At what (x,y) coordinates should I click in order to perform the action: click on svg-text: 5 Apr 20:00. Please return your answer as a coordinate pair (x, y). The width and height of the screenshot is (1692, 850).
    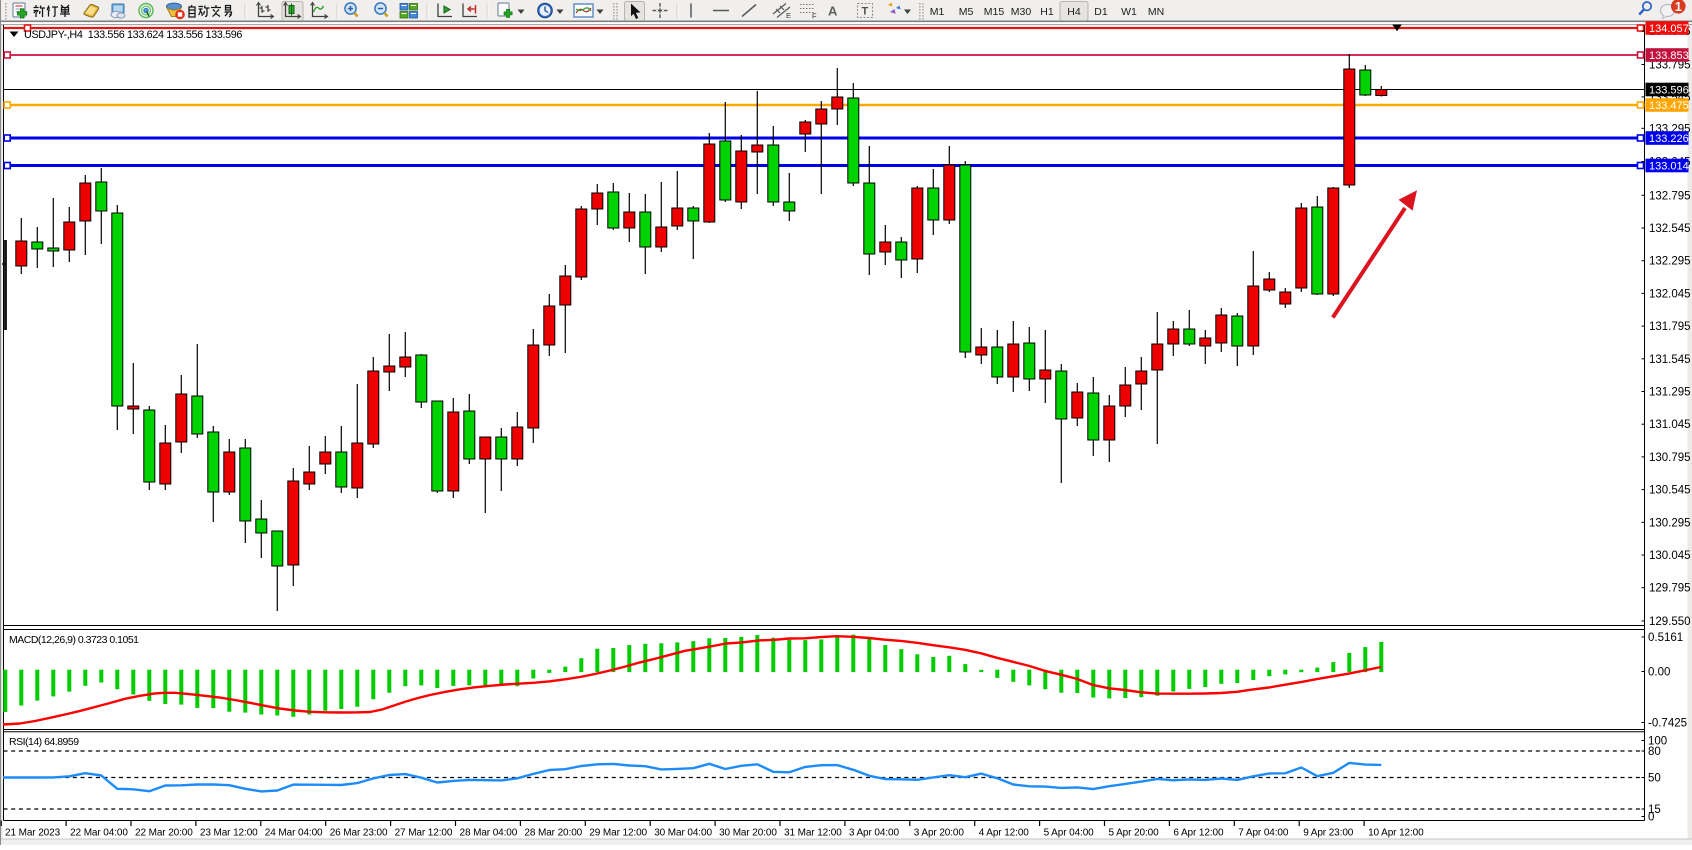
    Looking at the image, I should click on (1134, 833).